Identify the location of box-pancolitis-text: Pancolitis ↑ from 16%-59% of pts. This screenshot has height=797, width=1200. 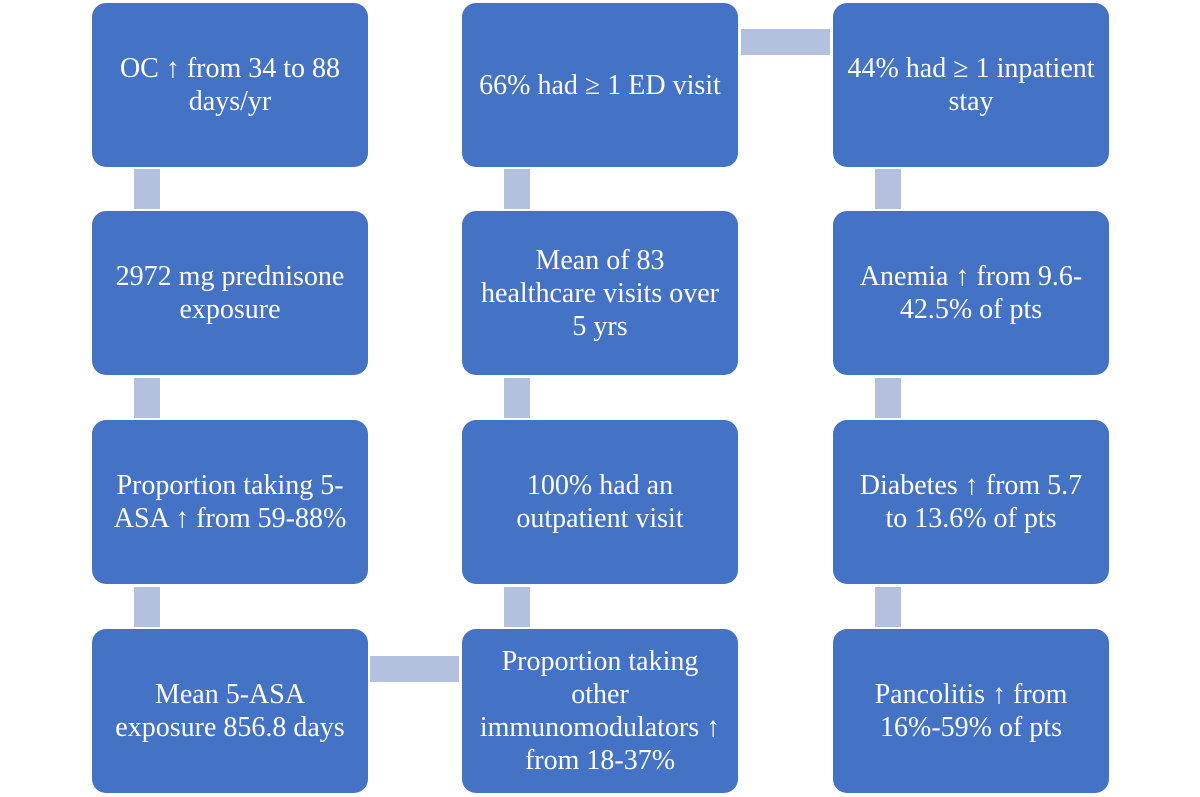
(971, 711).